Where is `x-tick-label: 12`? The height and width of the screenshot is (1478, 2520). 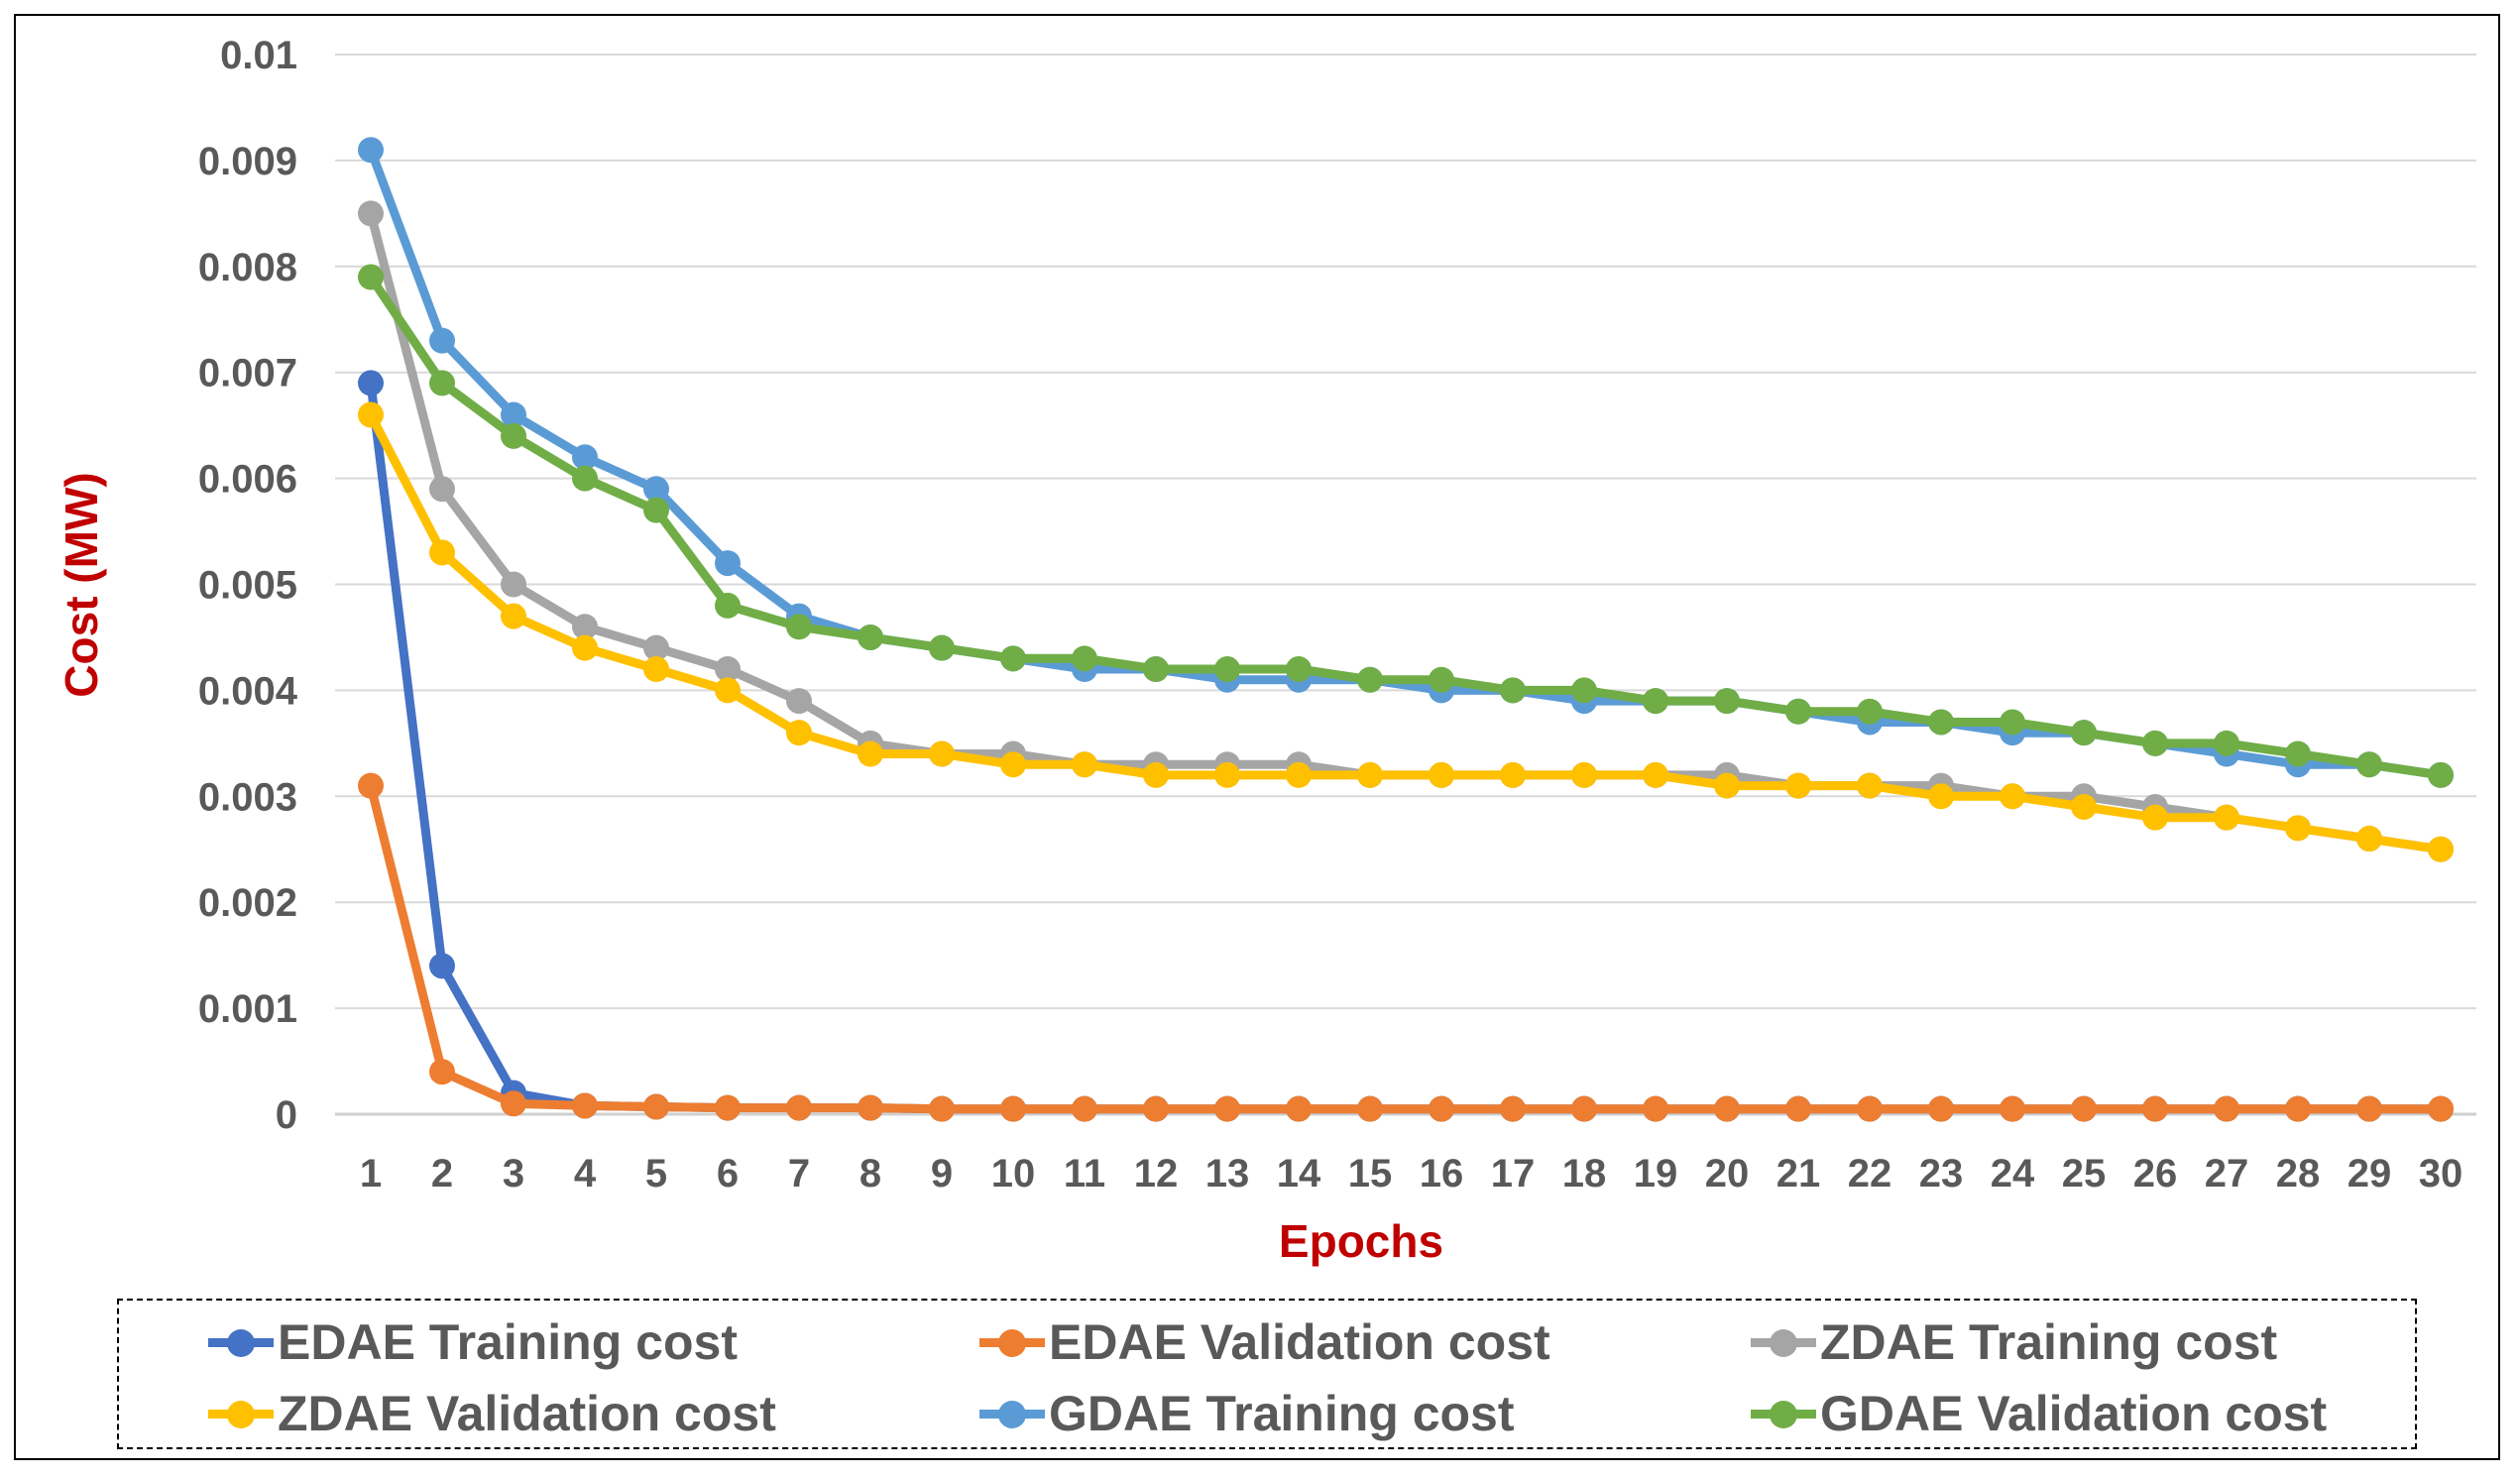 x-tick-label: 12 is located at coordinates (1156, 1173).